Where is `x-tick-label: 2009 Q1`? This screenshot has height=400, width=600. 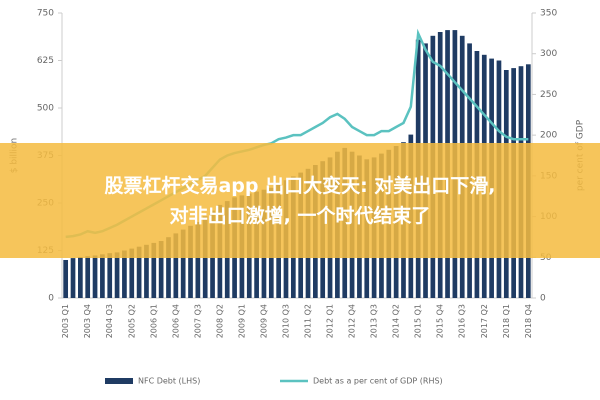 x-tick-label: 2009 Q1 is located at coordinates (241, 321).